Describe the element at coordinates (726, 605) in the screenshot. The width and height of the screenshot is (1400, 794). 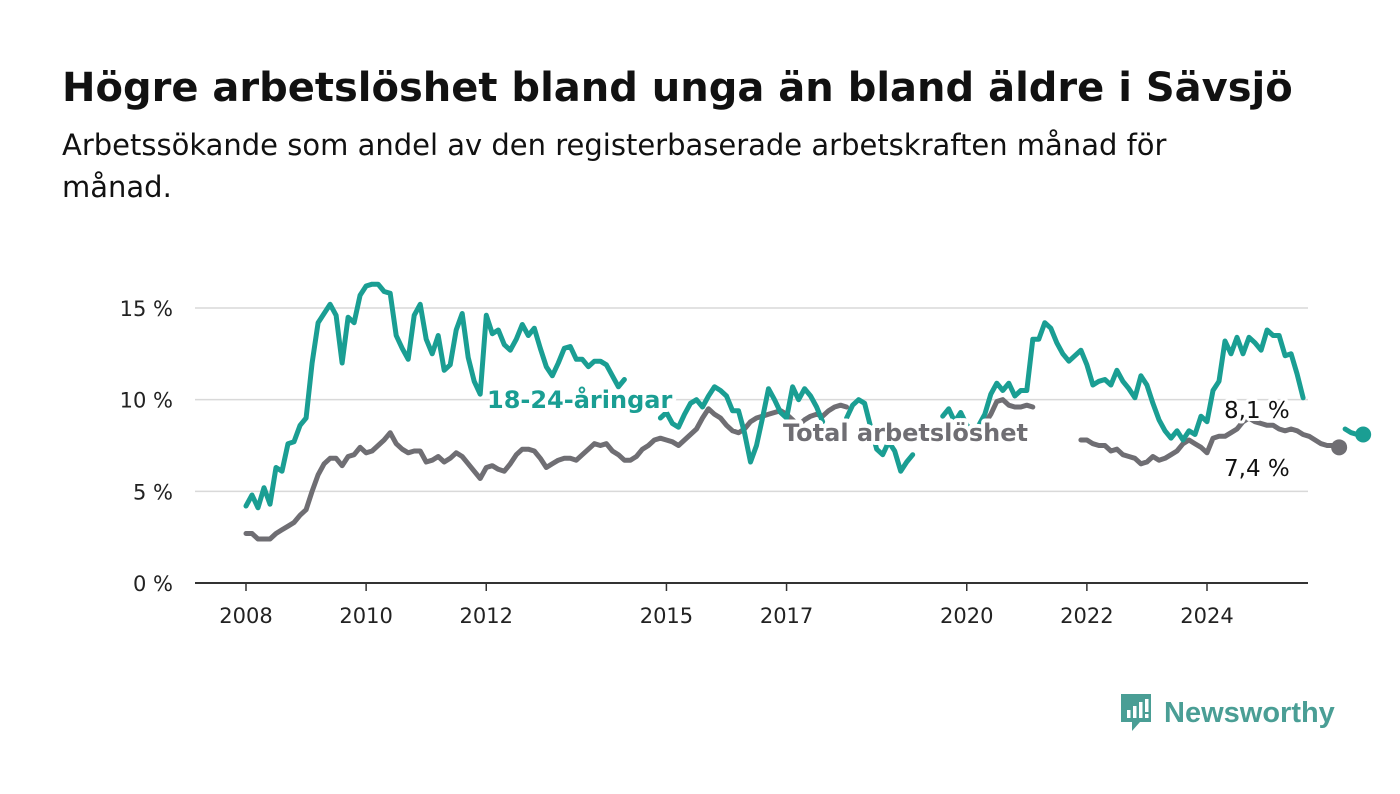
I see `x-axis-ticks: 2008 2010 2012 2015 2017 2020 2022 2024` at that location.